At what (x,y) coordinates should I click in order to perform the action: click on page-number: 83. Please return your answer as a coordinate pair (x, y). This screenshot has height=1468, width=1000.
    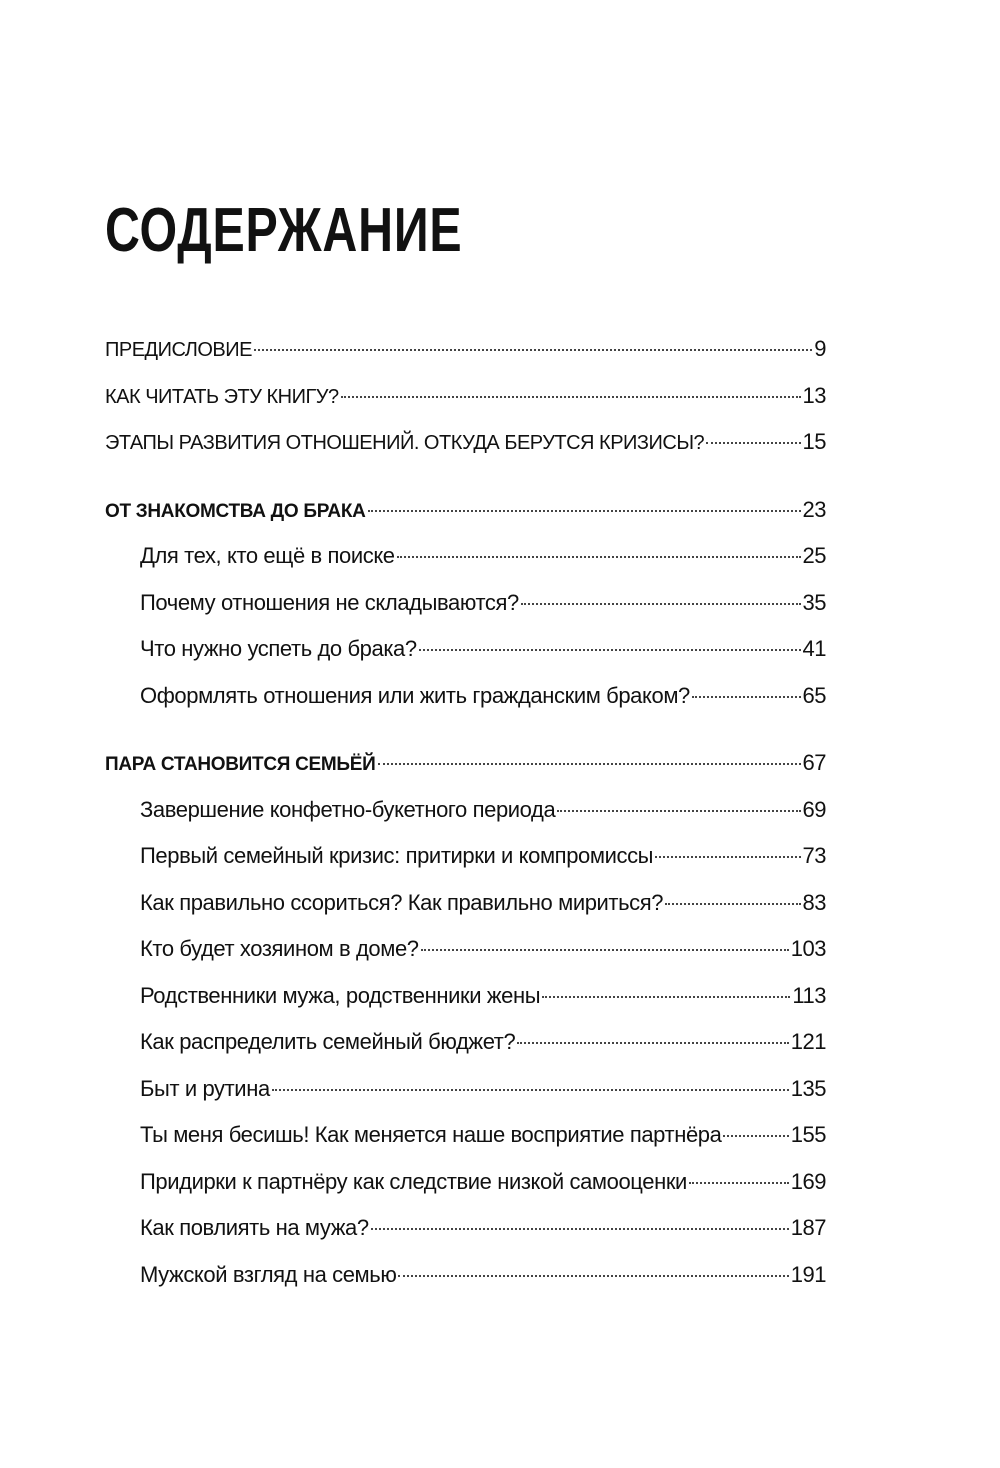
    Looking at the image, I should click on (814, 902).